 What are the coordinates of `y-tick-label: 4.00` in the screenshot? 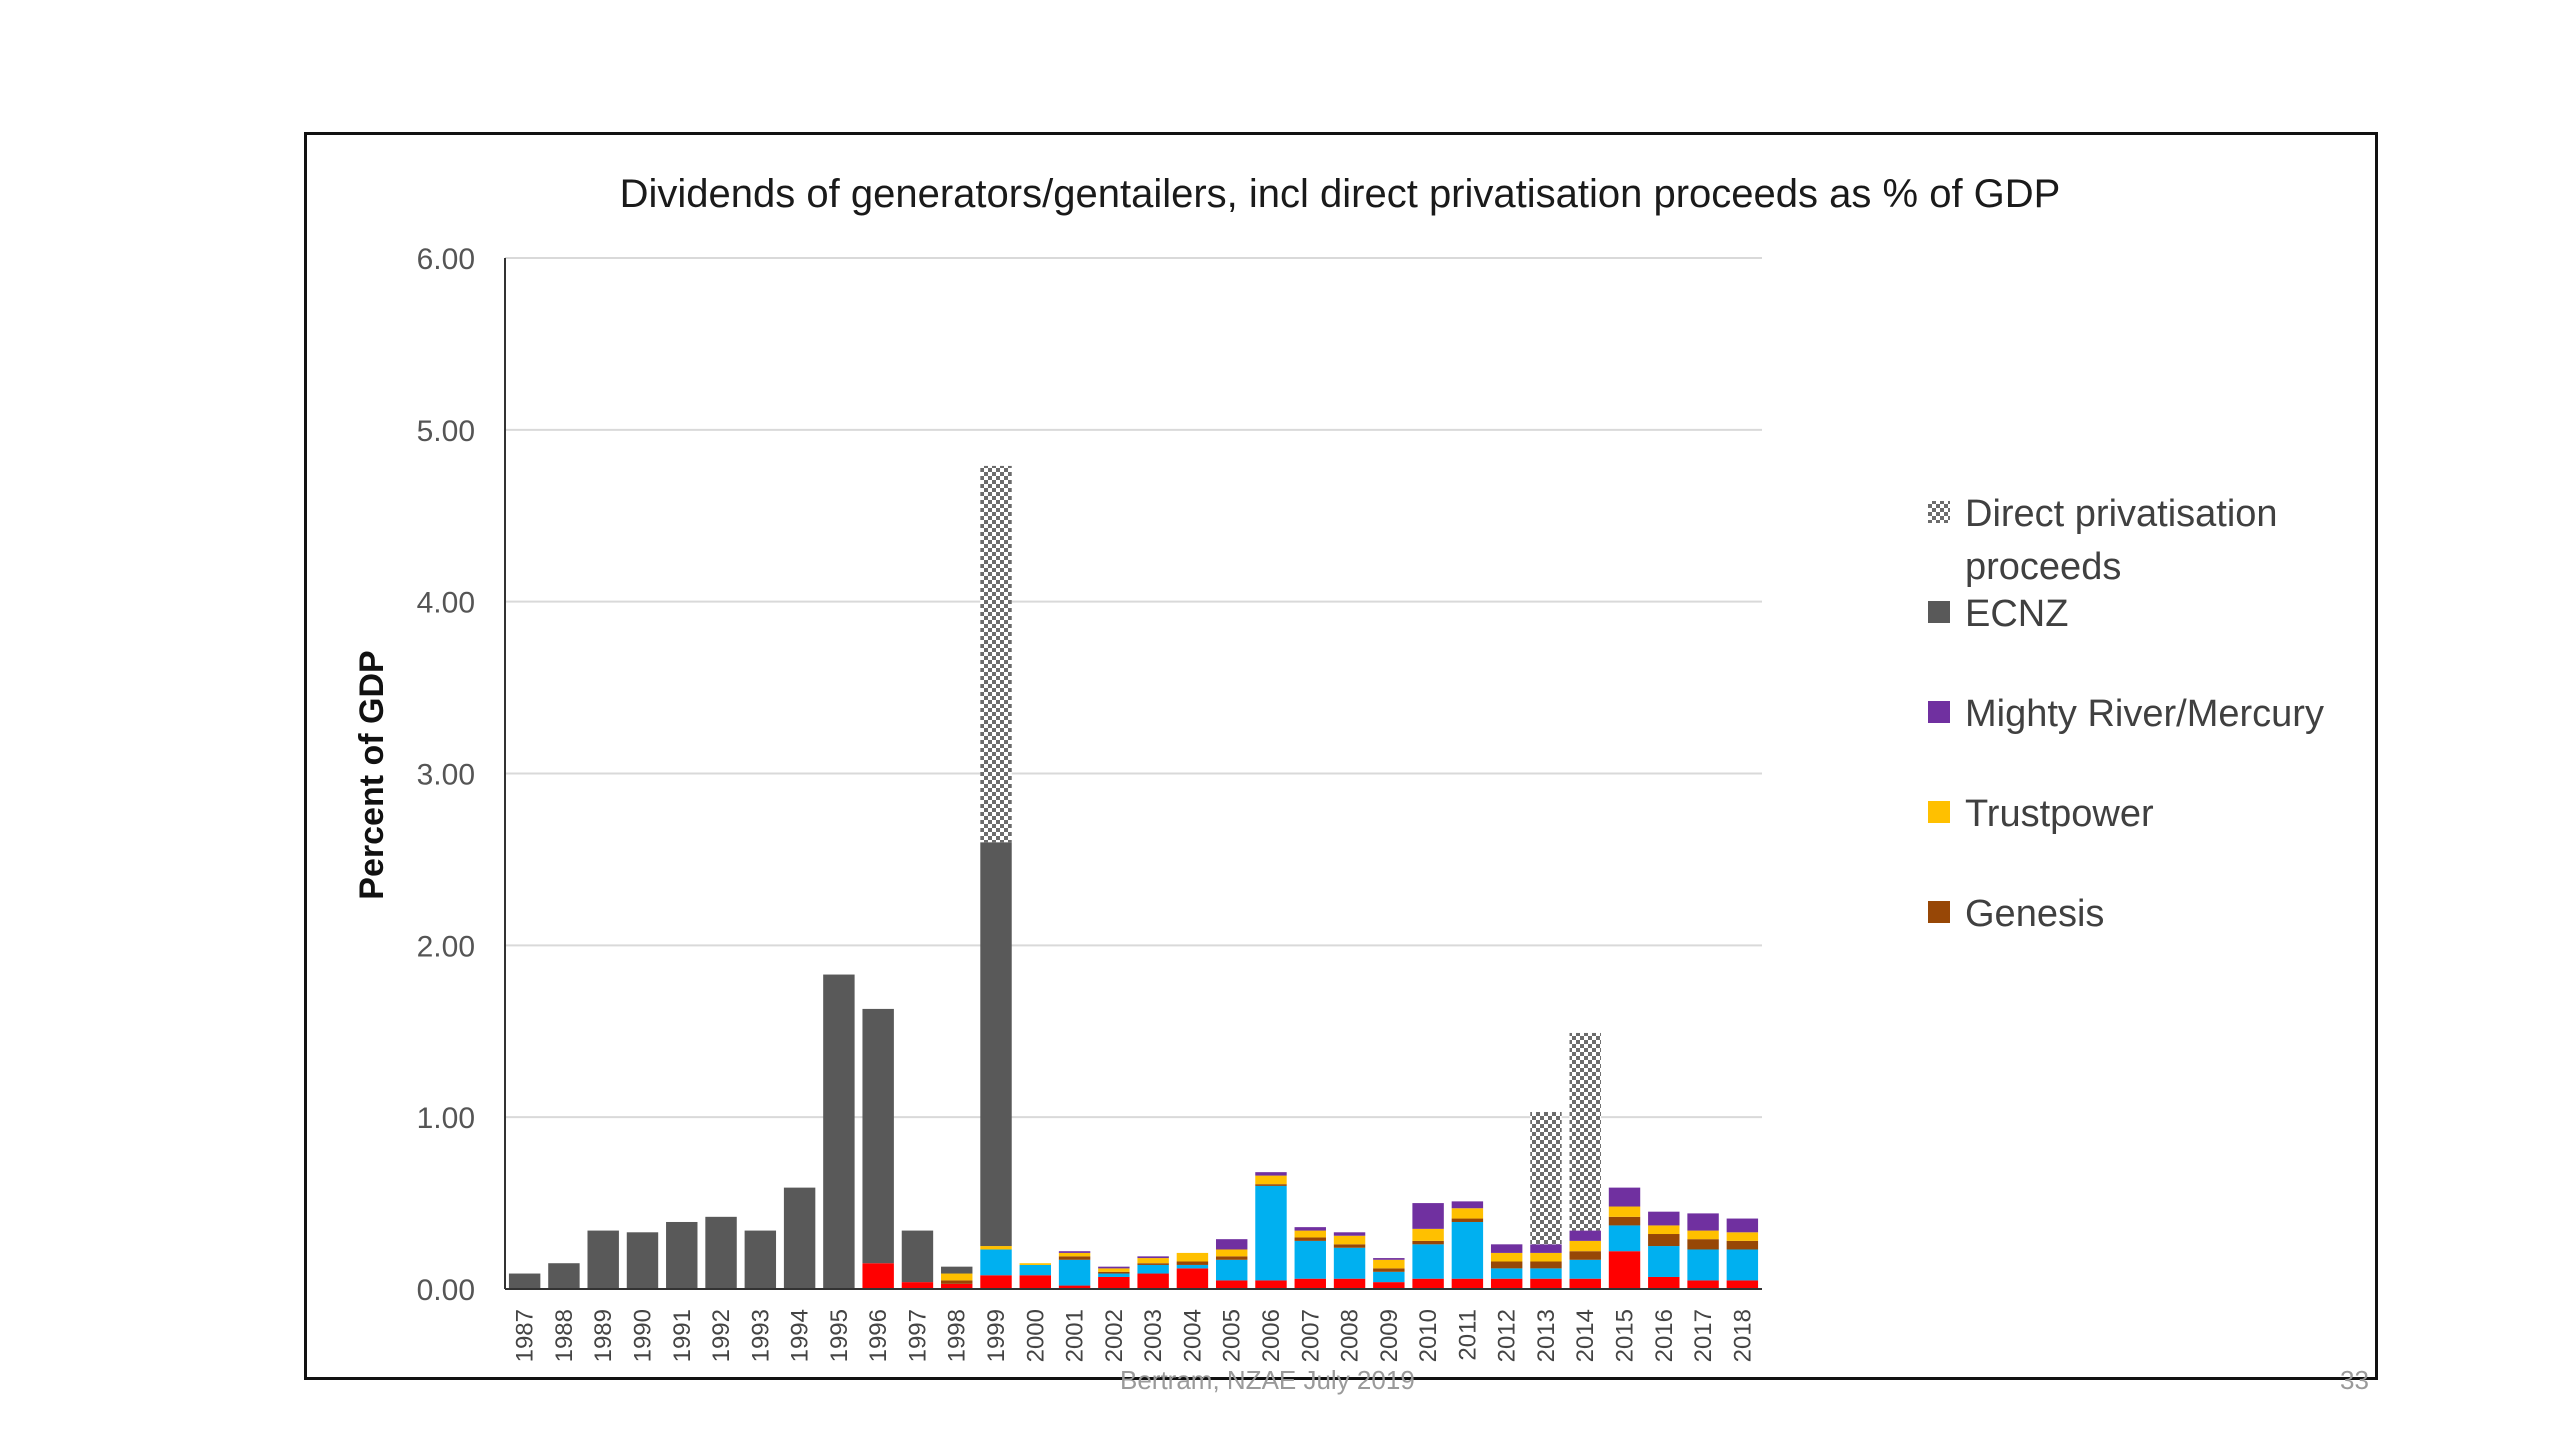 It's located at (446, 603).